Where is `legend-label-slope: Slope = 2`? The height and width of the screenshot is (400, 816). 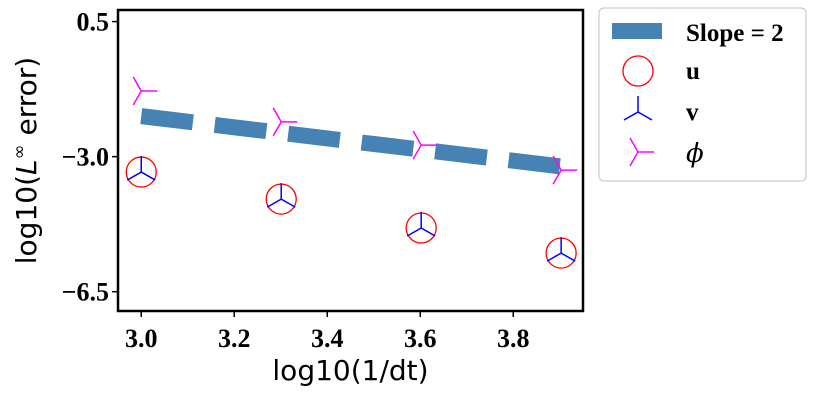 legend-label-slope: Slope = 2 is located at coordinates (735, 33).